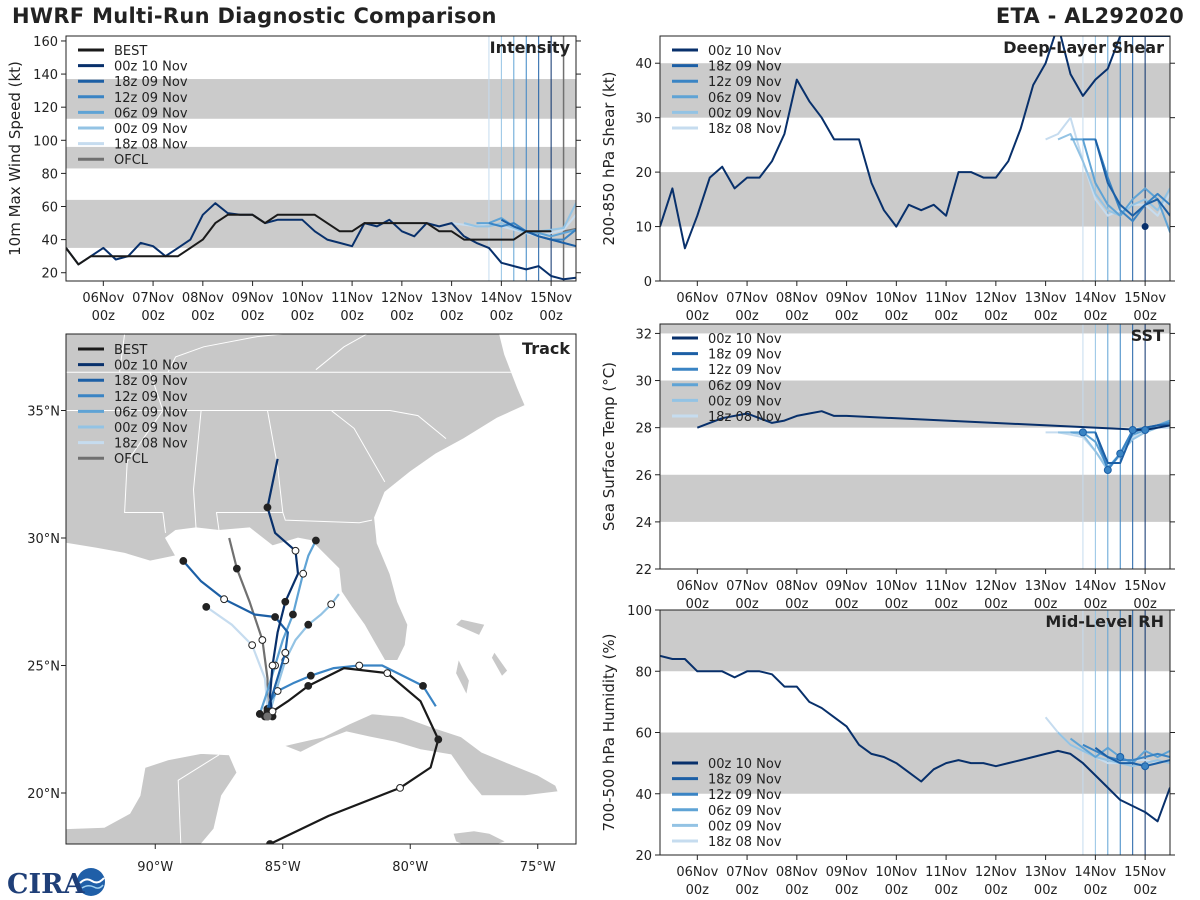  I want to click on track-line-ofcl, so click(248, 627).